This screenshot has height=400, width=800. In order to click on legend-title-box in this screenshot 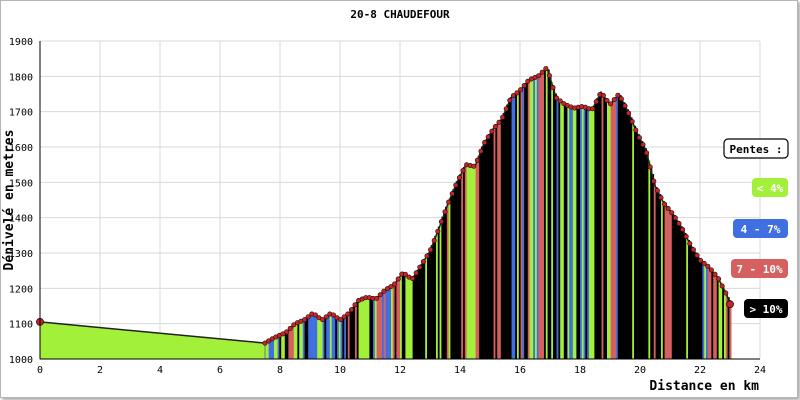, I will do `click(756, 148)`.